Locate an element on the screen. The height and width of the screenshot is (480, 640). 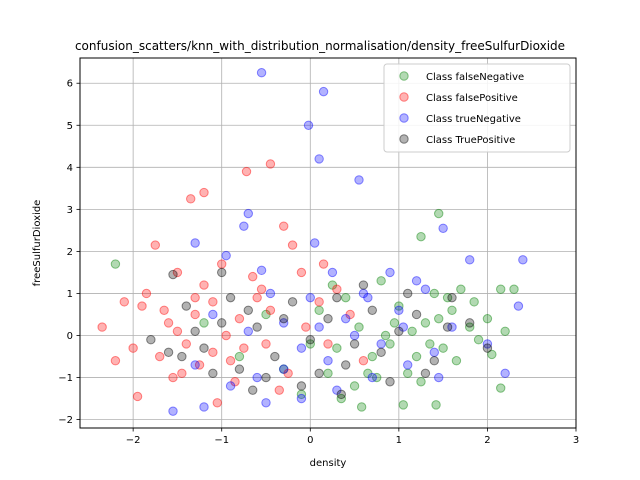
x-tick-label: 0 is located at coordinates (310, 440).